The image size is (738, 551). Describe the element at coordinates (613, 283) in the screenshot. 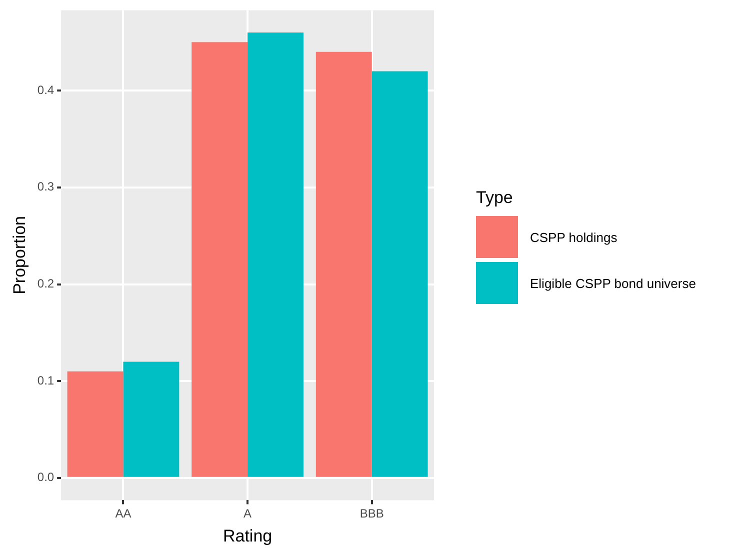

I see `text: Eligible CSPP bond universe` at that location.